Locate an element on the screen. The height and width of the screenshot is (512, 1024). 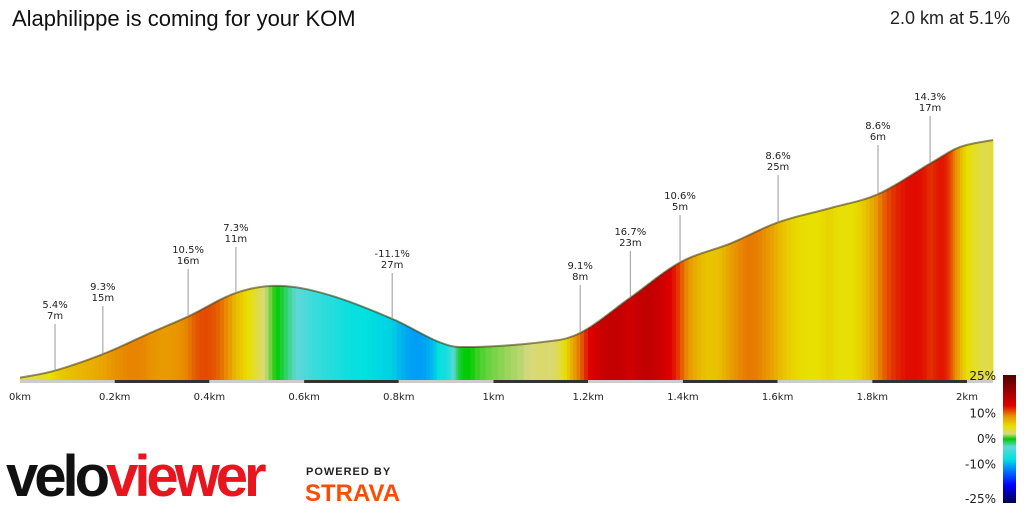
x-tick-label: 1.6km is located at coordinates (777, 397).